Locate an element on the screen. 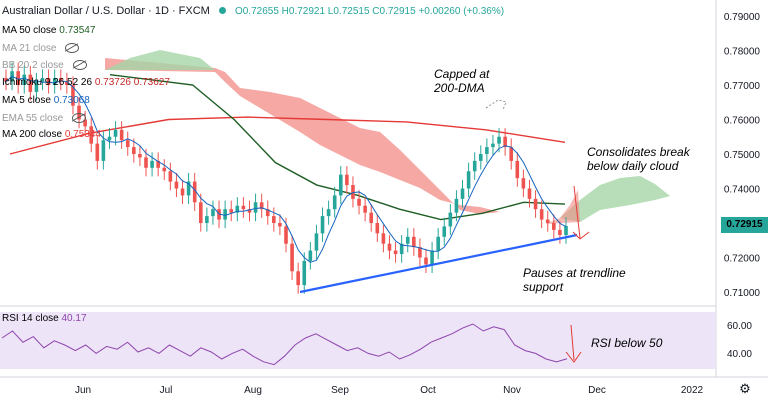 This screenshot has width=768, height=402. indicator-ma21: MA 21 close is located at coordinates (41, 48).